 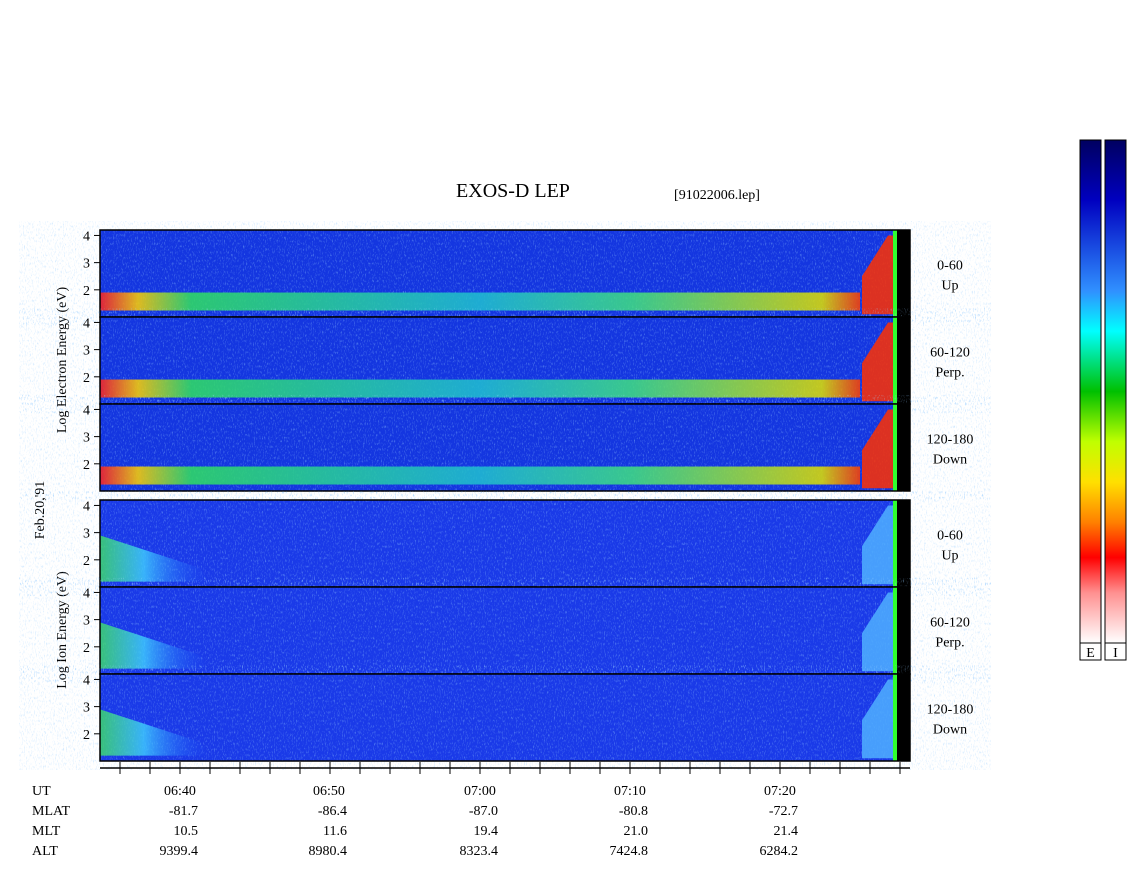 I want to click on ephemeris-value: 7424.8, so click(x=629, y=851).